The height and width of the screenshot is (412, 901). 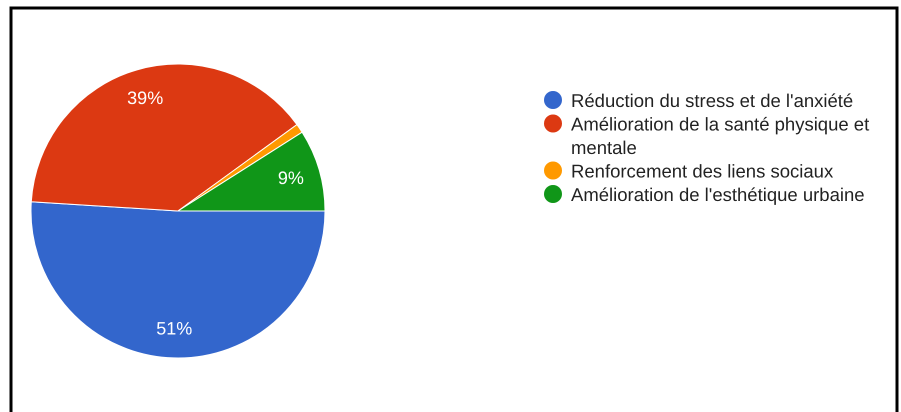 What do you see at coordinates (712, 100) in the screenshot?
I see `legend-label: Réduction du stress et de l'anxiété` at bounding box center [712, 100].